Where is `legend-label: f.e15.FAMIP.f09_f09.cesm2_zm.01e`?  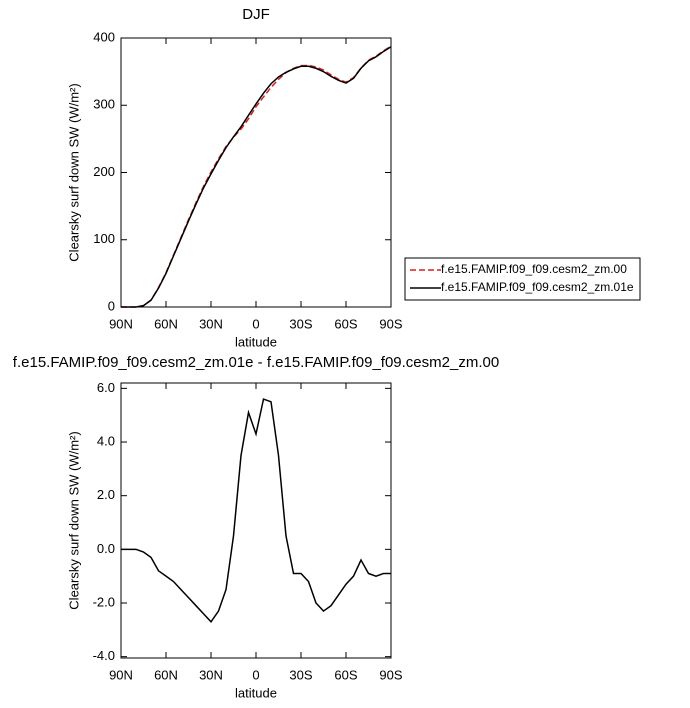
legend-label: f.e15.FAMIP.f09_f09.cesm2_zm.01e is located at coordinates (537, 287).